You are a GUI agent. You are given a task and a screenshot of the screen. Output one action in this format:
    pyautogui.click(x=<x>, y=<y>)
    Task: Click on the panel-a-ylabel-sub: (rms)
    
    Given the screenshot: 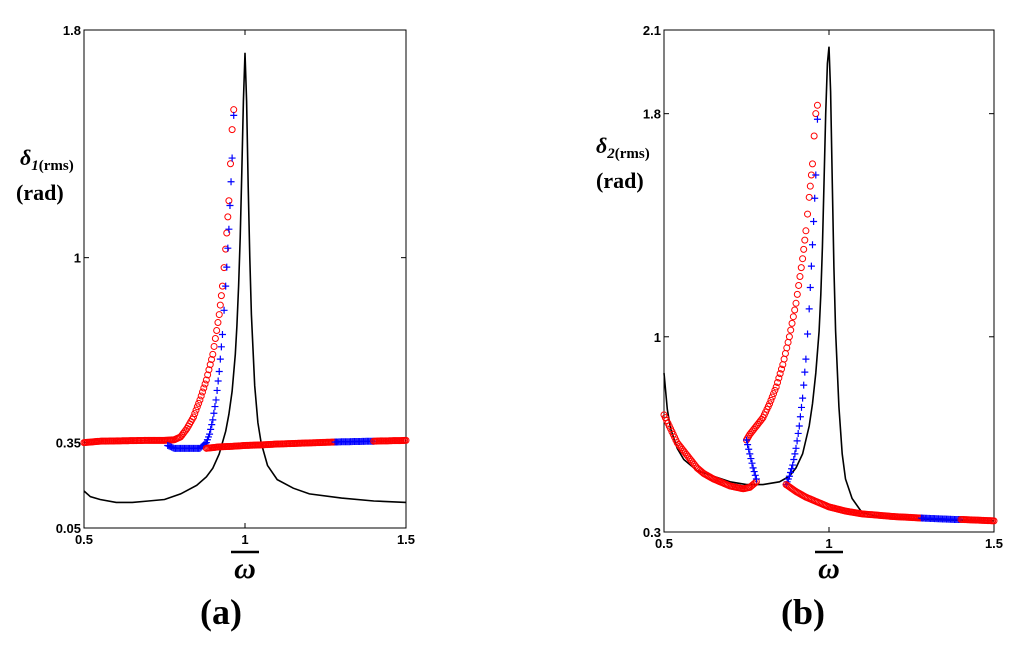 What is the action you would take?
    pyautogui.click(x=56, y=166)
    